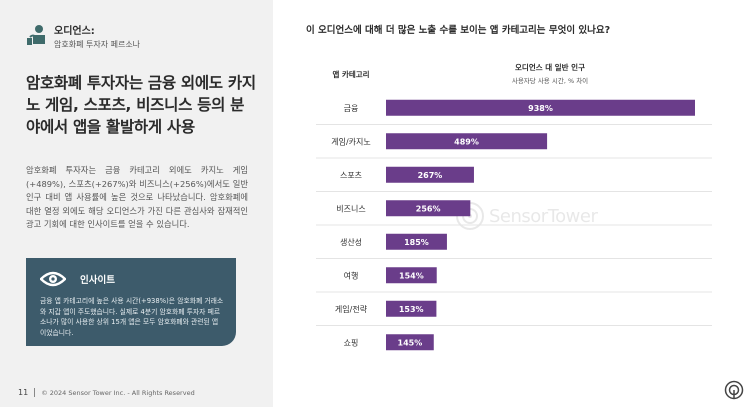 The height and width of the screenshot is (407, 750). I want to click on series-header: 오디언스 대 일반 인구, so click(550, 67).